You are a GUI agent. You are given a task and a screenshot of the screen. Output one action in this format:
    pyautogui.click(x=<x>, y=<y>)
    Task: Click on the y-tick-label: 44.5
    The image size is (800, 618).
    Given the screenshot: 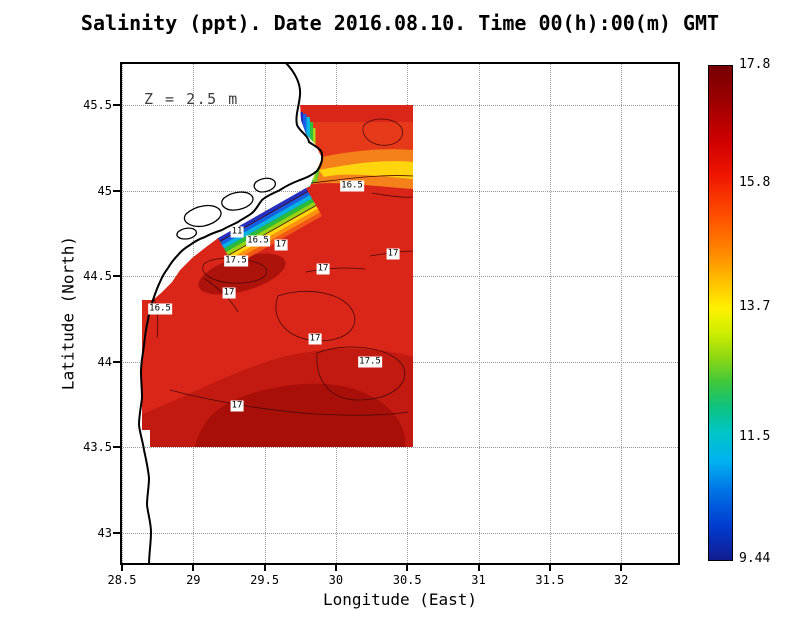 What is the action you would take?
    pyautogui.click(x=97, y=276)
    